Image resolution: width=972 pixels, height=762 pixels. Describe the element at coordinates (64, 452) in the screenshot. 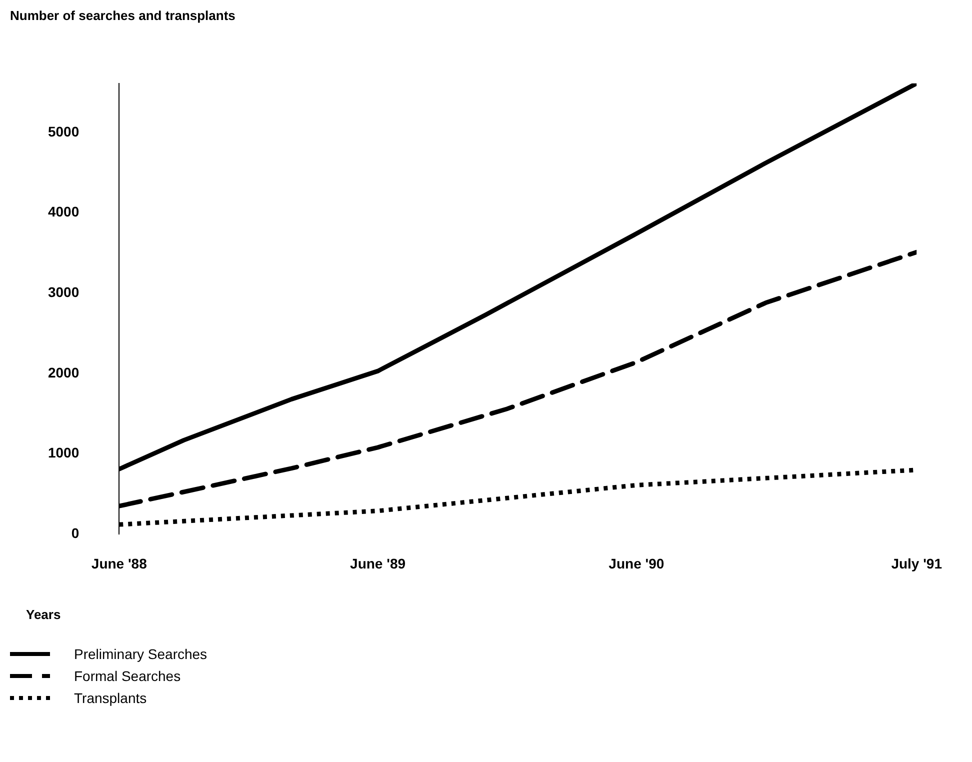

I see `y-tick-label: 1000` at that location.